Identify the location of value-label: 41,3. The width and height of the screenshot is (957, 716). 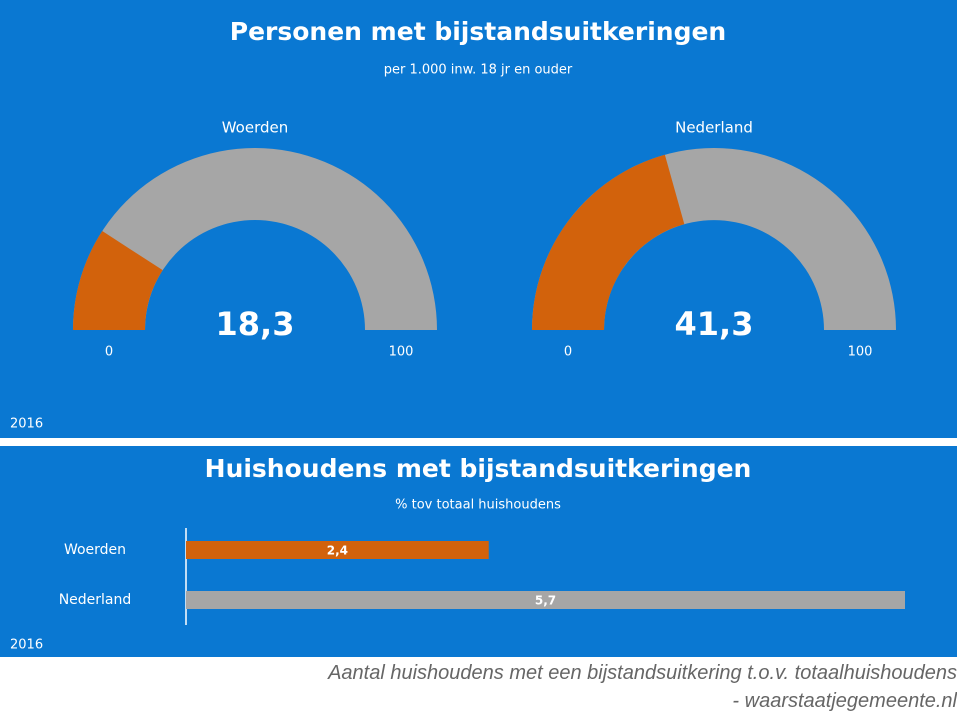
(714, 324).